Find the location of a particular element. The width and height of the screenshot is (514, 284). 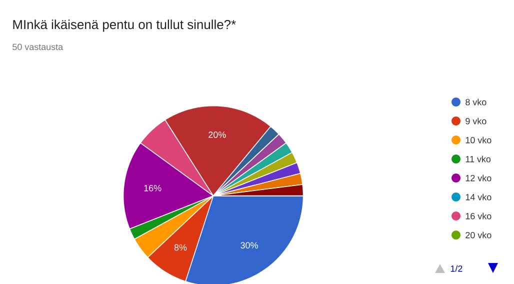

chart-title: MInkä ikäisenä pentu on tullut sinulle?* is located at coordinates (124, 26).